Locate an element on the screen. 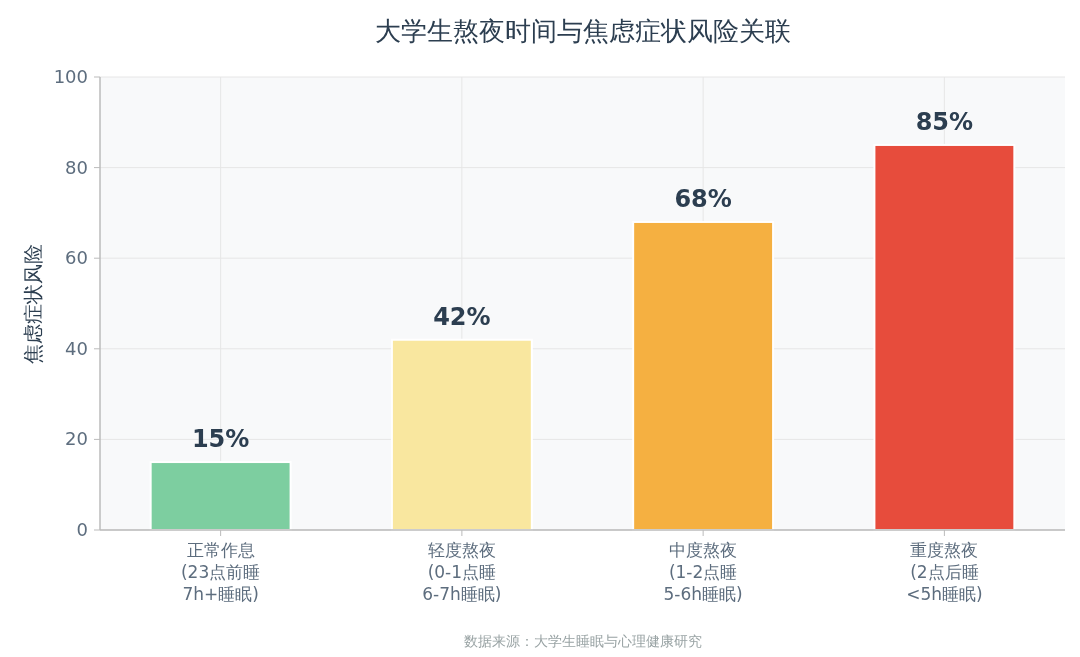 The width and height of the screenshot is (1080, 657). x-tick-label: 轻度熬夜 (0-1点睡 6-7h睡眠) is located at coordinates (462, 572).